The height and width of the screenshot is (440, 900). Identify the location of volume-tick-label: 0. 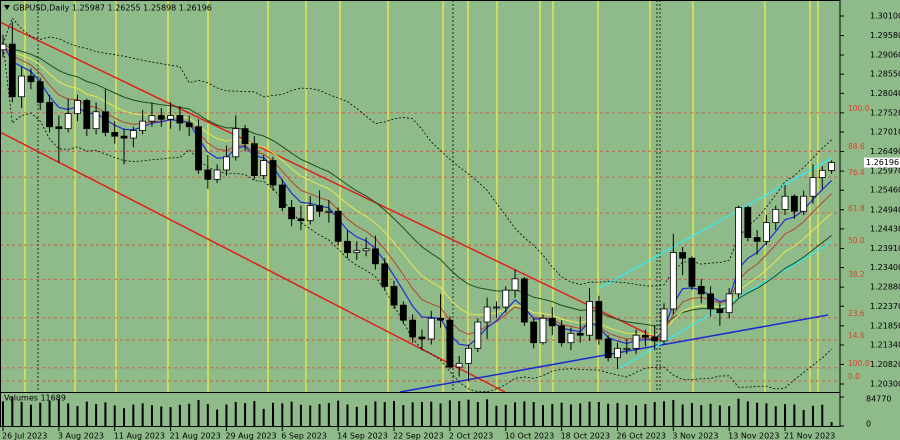
(868, 424).